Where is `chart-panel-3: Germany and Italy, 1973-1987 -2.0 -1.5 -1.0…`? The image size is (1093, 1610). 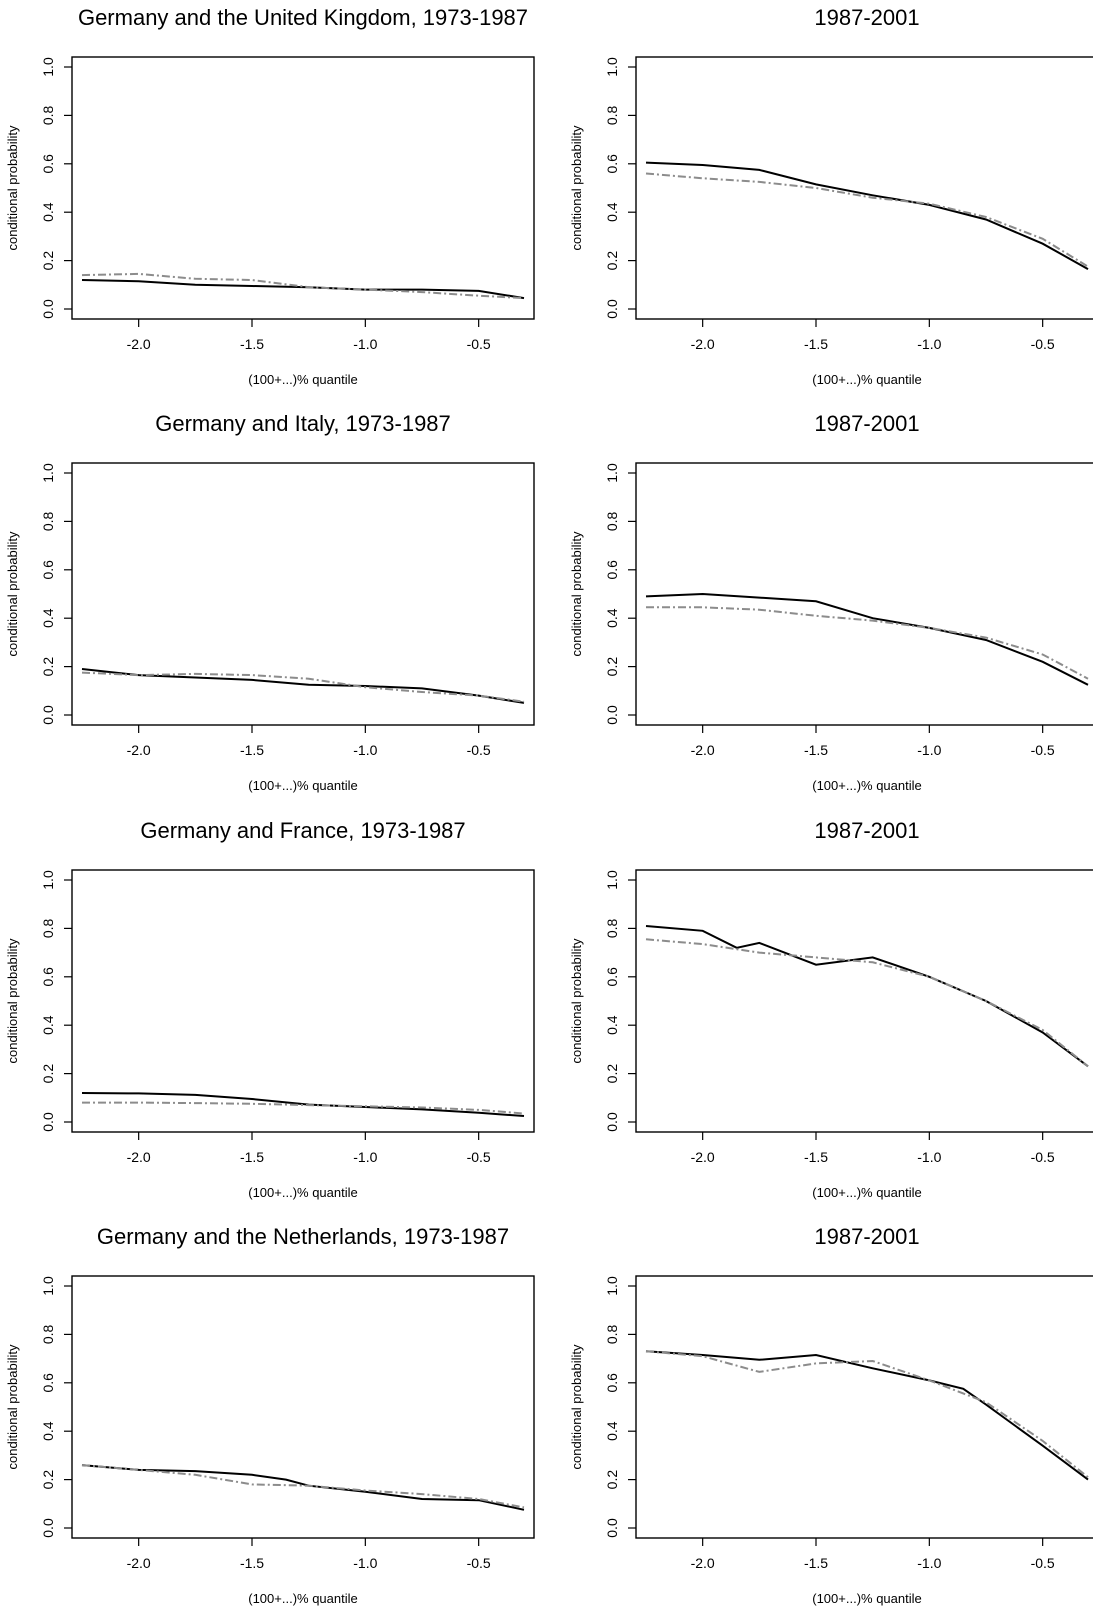
chart-panel-3: Germany and Italy, 1973-1987 -2.0 -1.5 -1.0… is located at coordinates (270, 602).